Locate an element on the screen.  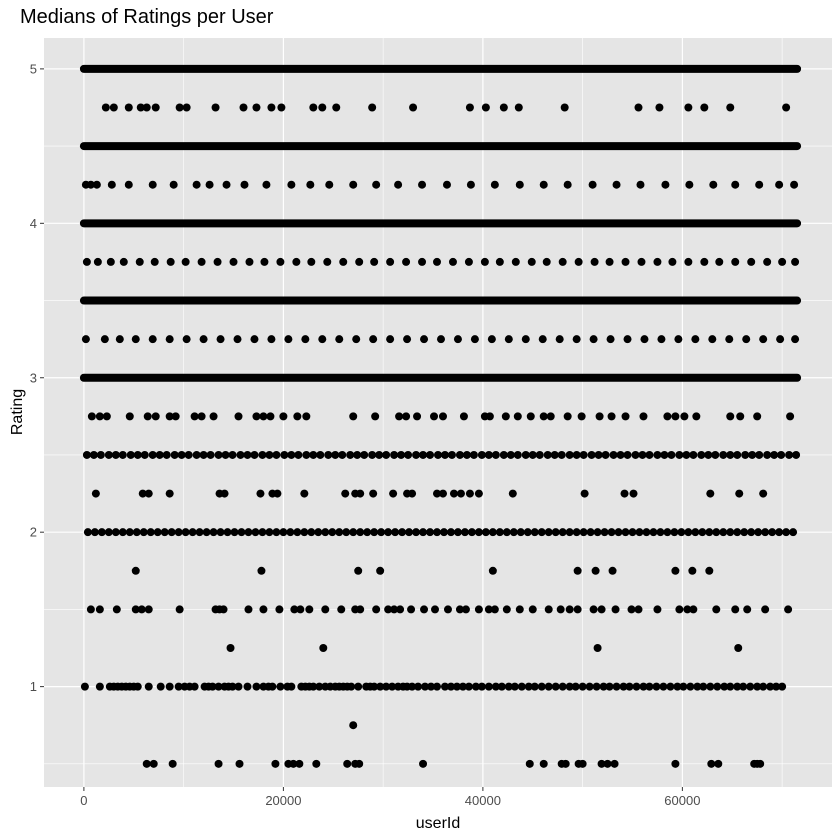
y-tick-label: 5 is located at coordinates (33, 68).